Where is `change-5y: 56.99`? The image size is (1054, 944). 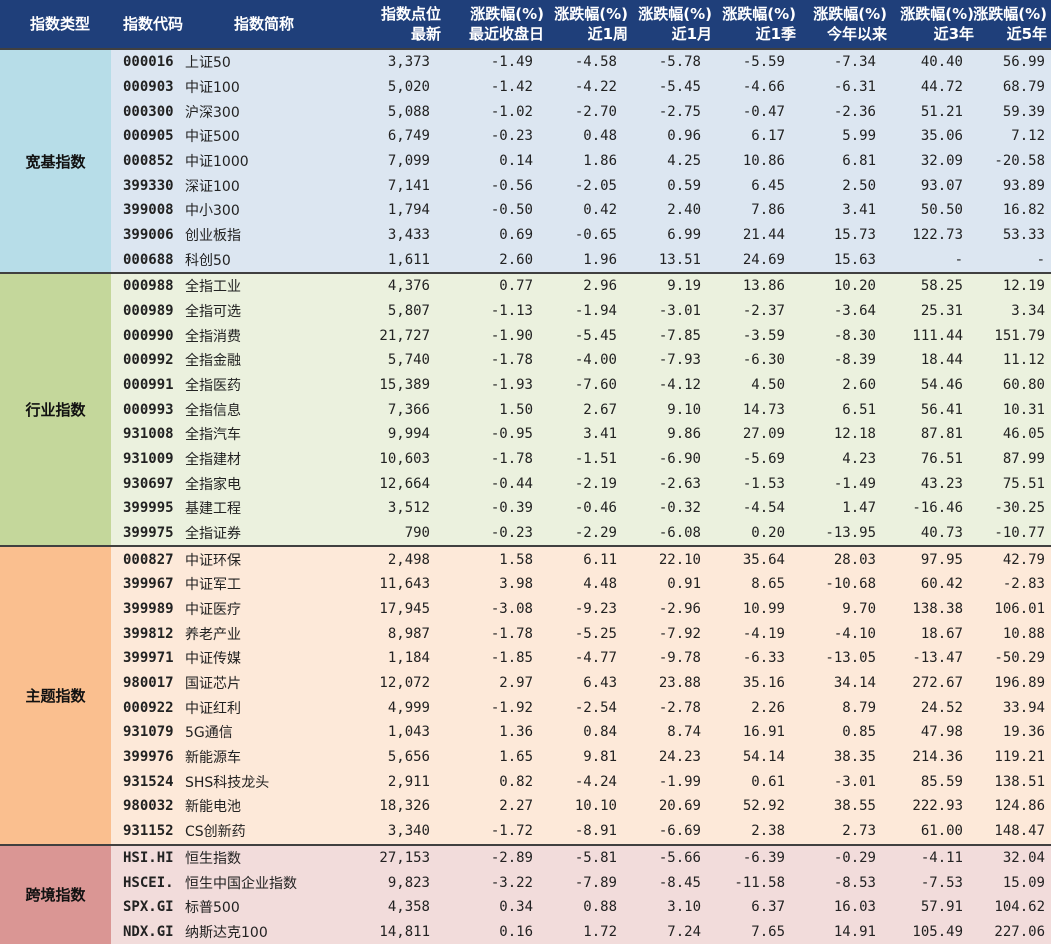
change-5y: 56.99 is located at coordinates (1010, 62).